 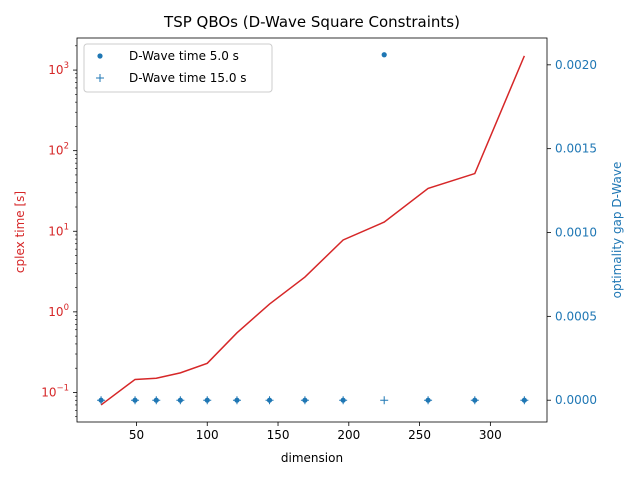 I want to click on legend-dot-marker, so click(x=100, y=56).